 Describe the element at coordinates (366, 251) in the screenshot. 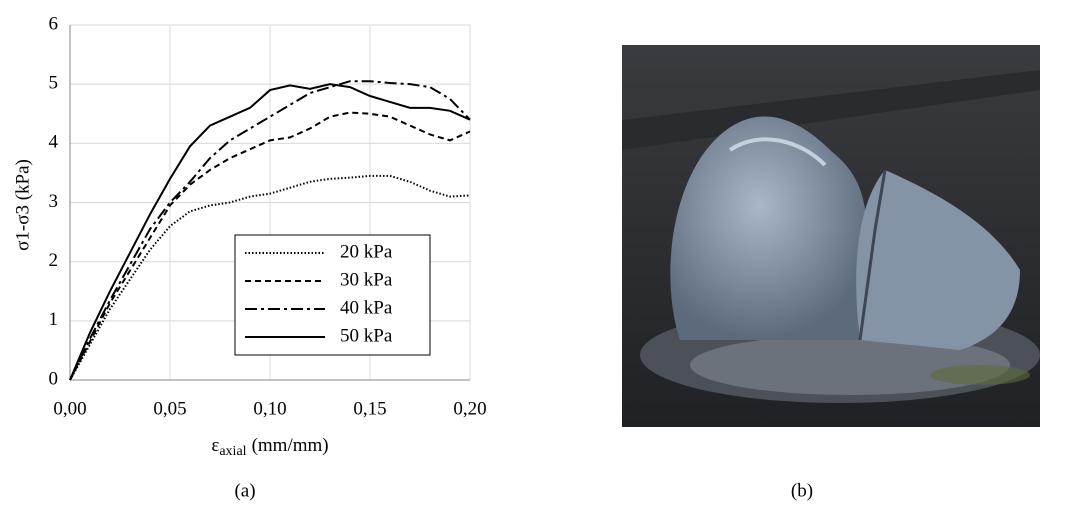

I see `legend-label: 20 kPa` at that location.